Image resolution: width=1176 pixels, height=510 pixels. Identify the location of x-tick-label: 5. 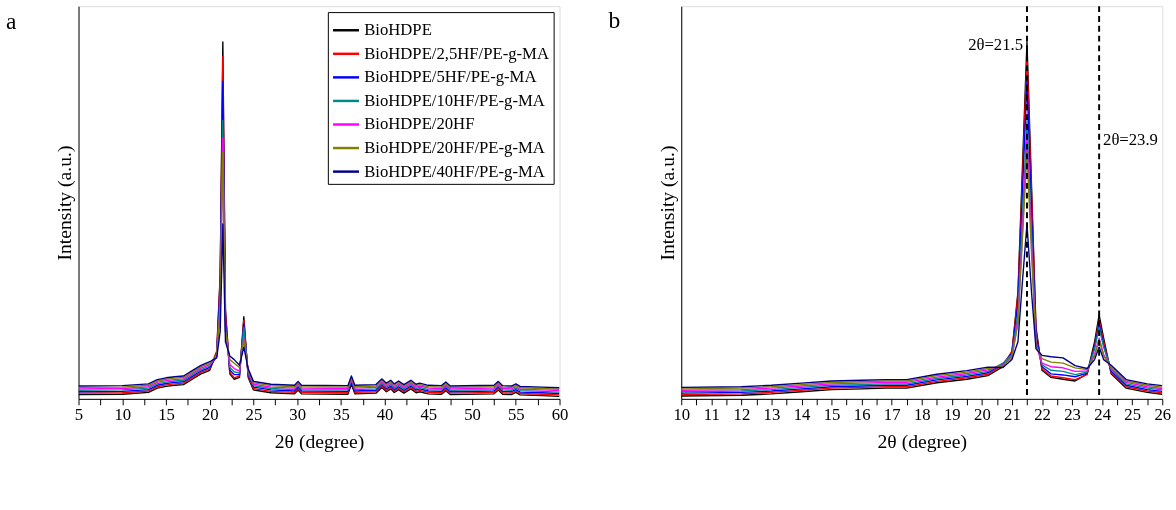
(79, 414).